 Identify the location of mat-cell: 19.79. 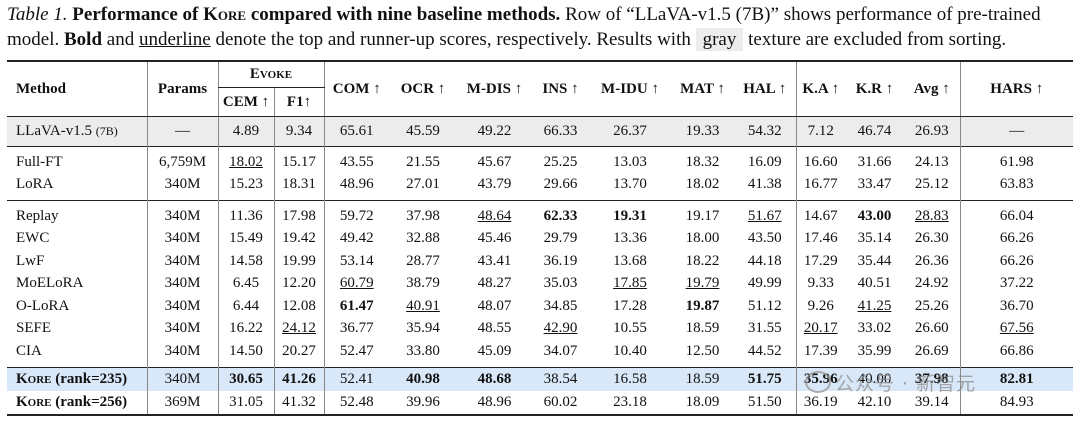
(702, 283).